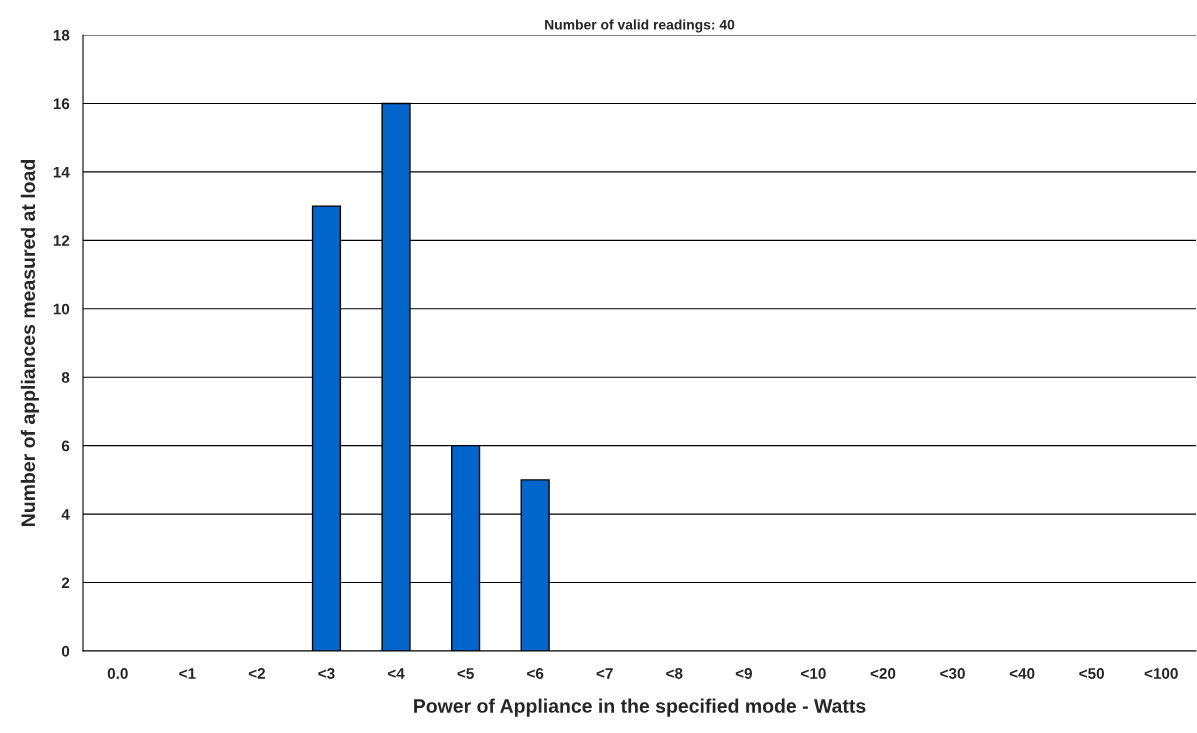 This screenshot has width=1197, height=733. What do you see at coordinates (65, 446) in the screenshot?
I see `y-tick-label: 6` at bounding box center [65, 446].